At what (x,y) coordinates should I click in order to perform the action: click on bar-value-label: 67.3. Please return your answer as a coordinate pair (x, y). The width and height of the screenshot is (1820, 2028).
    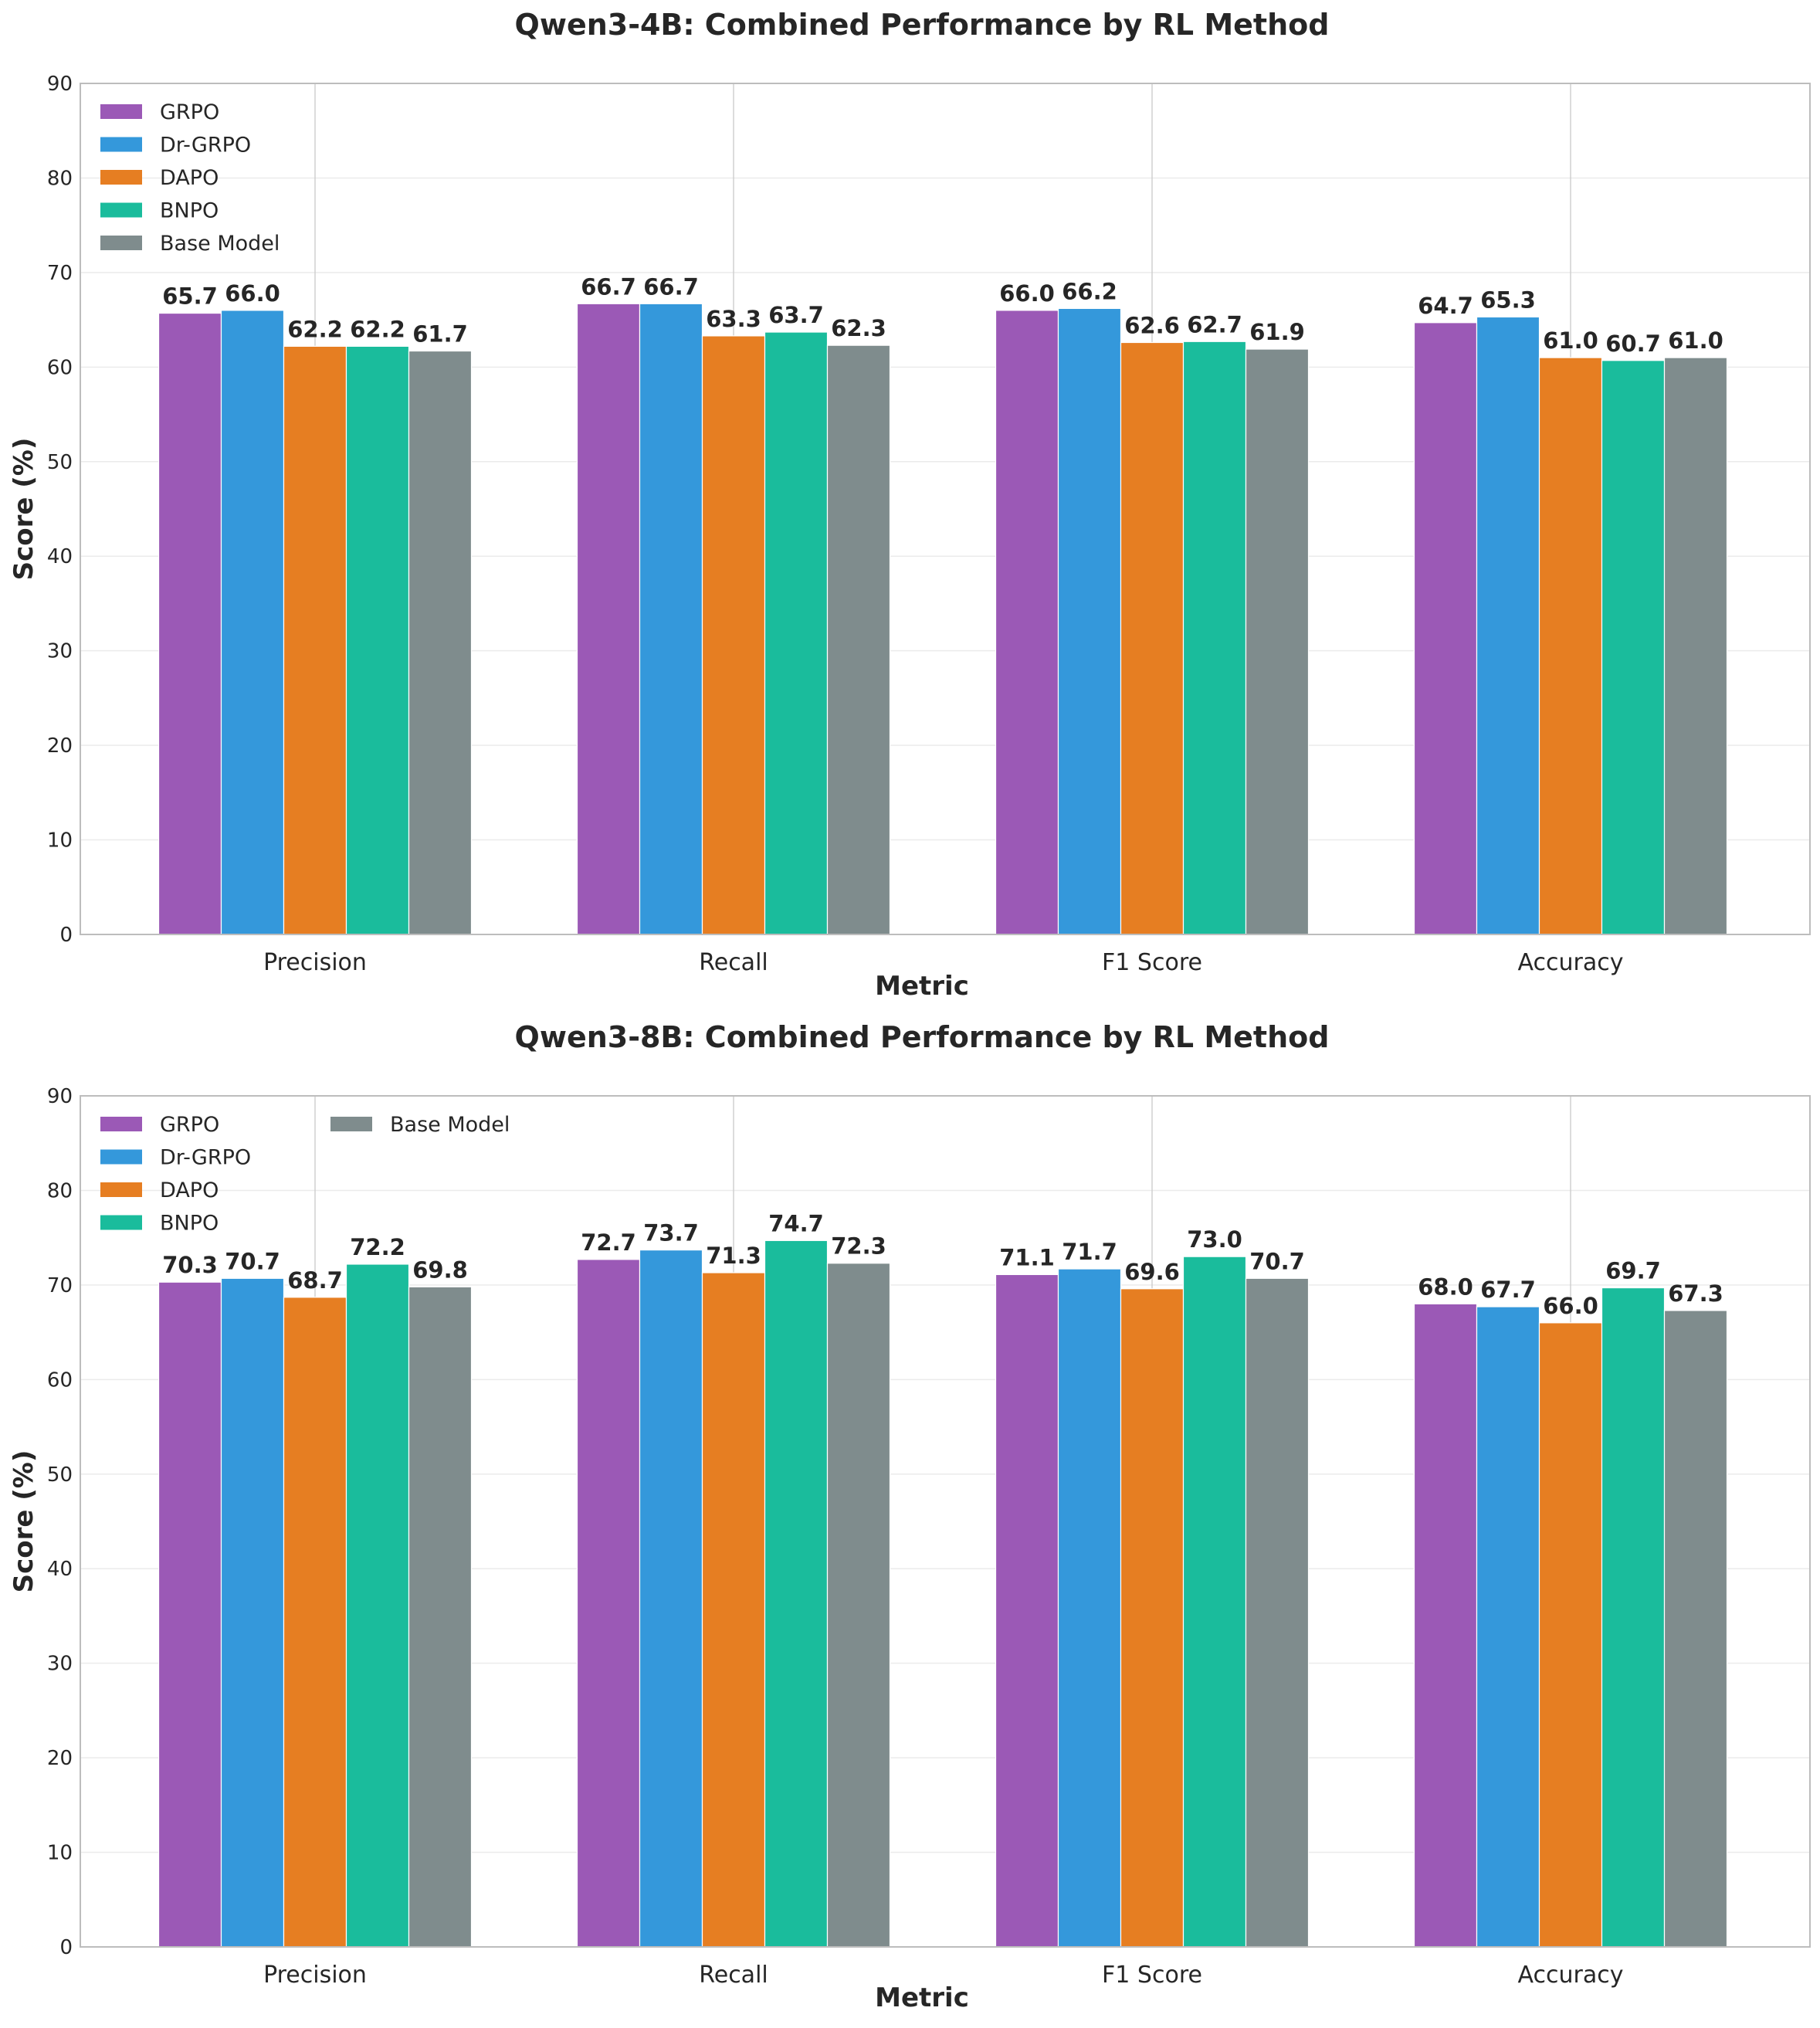
    Looking at the image, I should click on (1696, 1293).